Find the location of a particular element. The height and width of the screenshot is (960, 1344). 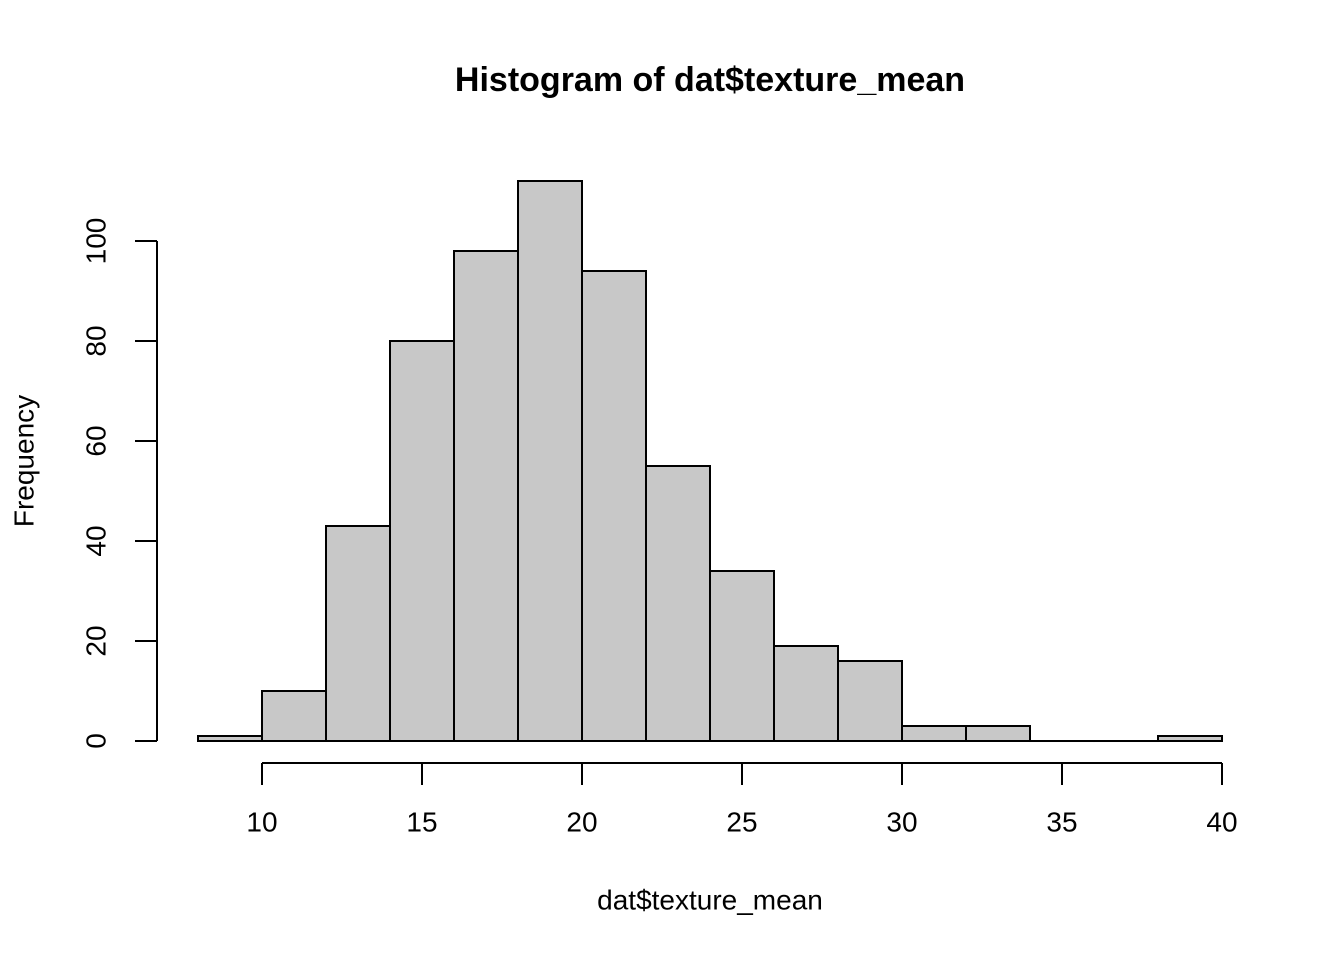

x-tick-label: 35 is located at coordinates (1061, 821).